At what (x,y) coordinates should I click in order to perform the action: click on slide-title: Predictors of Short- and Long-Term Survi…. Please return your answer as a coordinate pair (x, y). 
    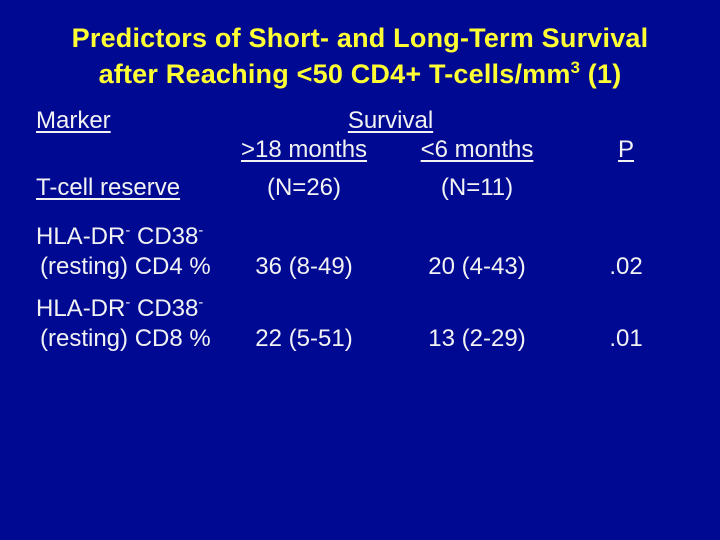
    Looking at the image, I should click on (360, 56).